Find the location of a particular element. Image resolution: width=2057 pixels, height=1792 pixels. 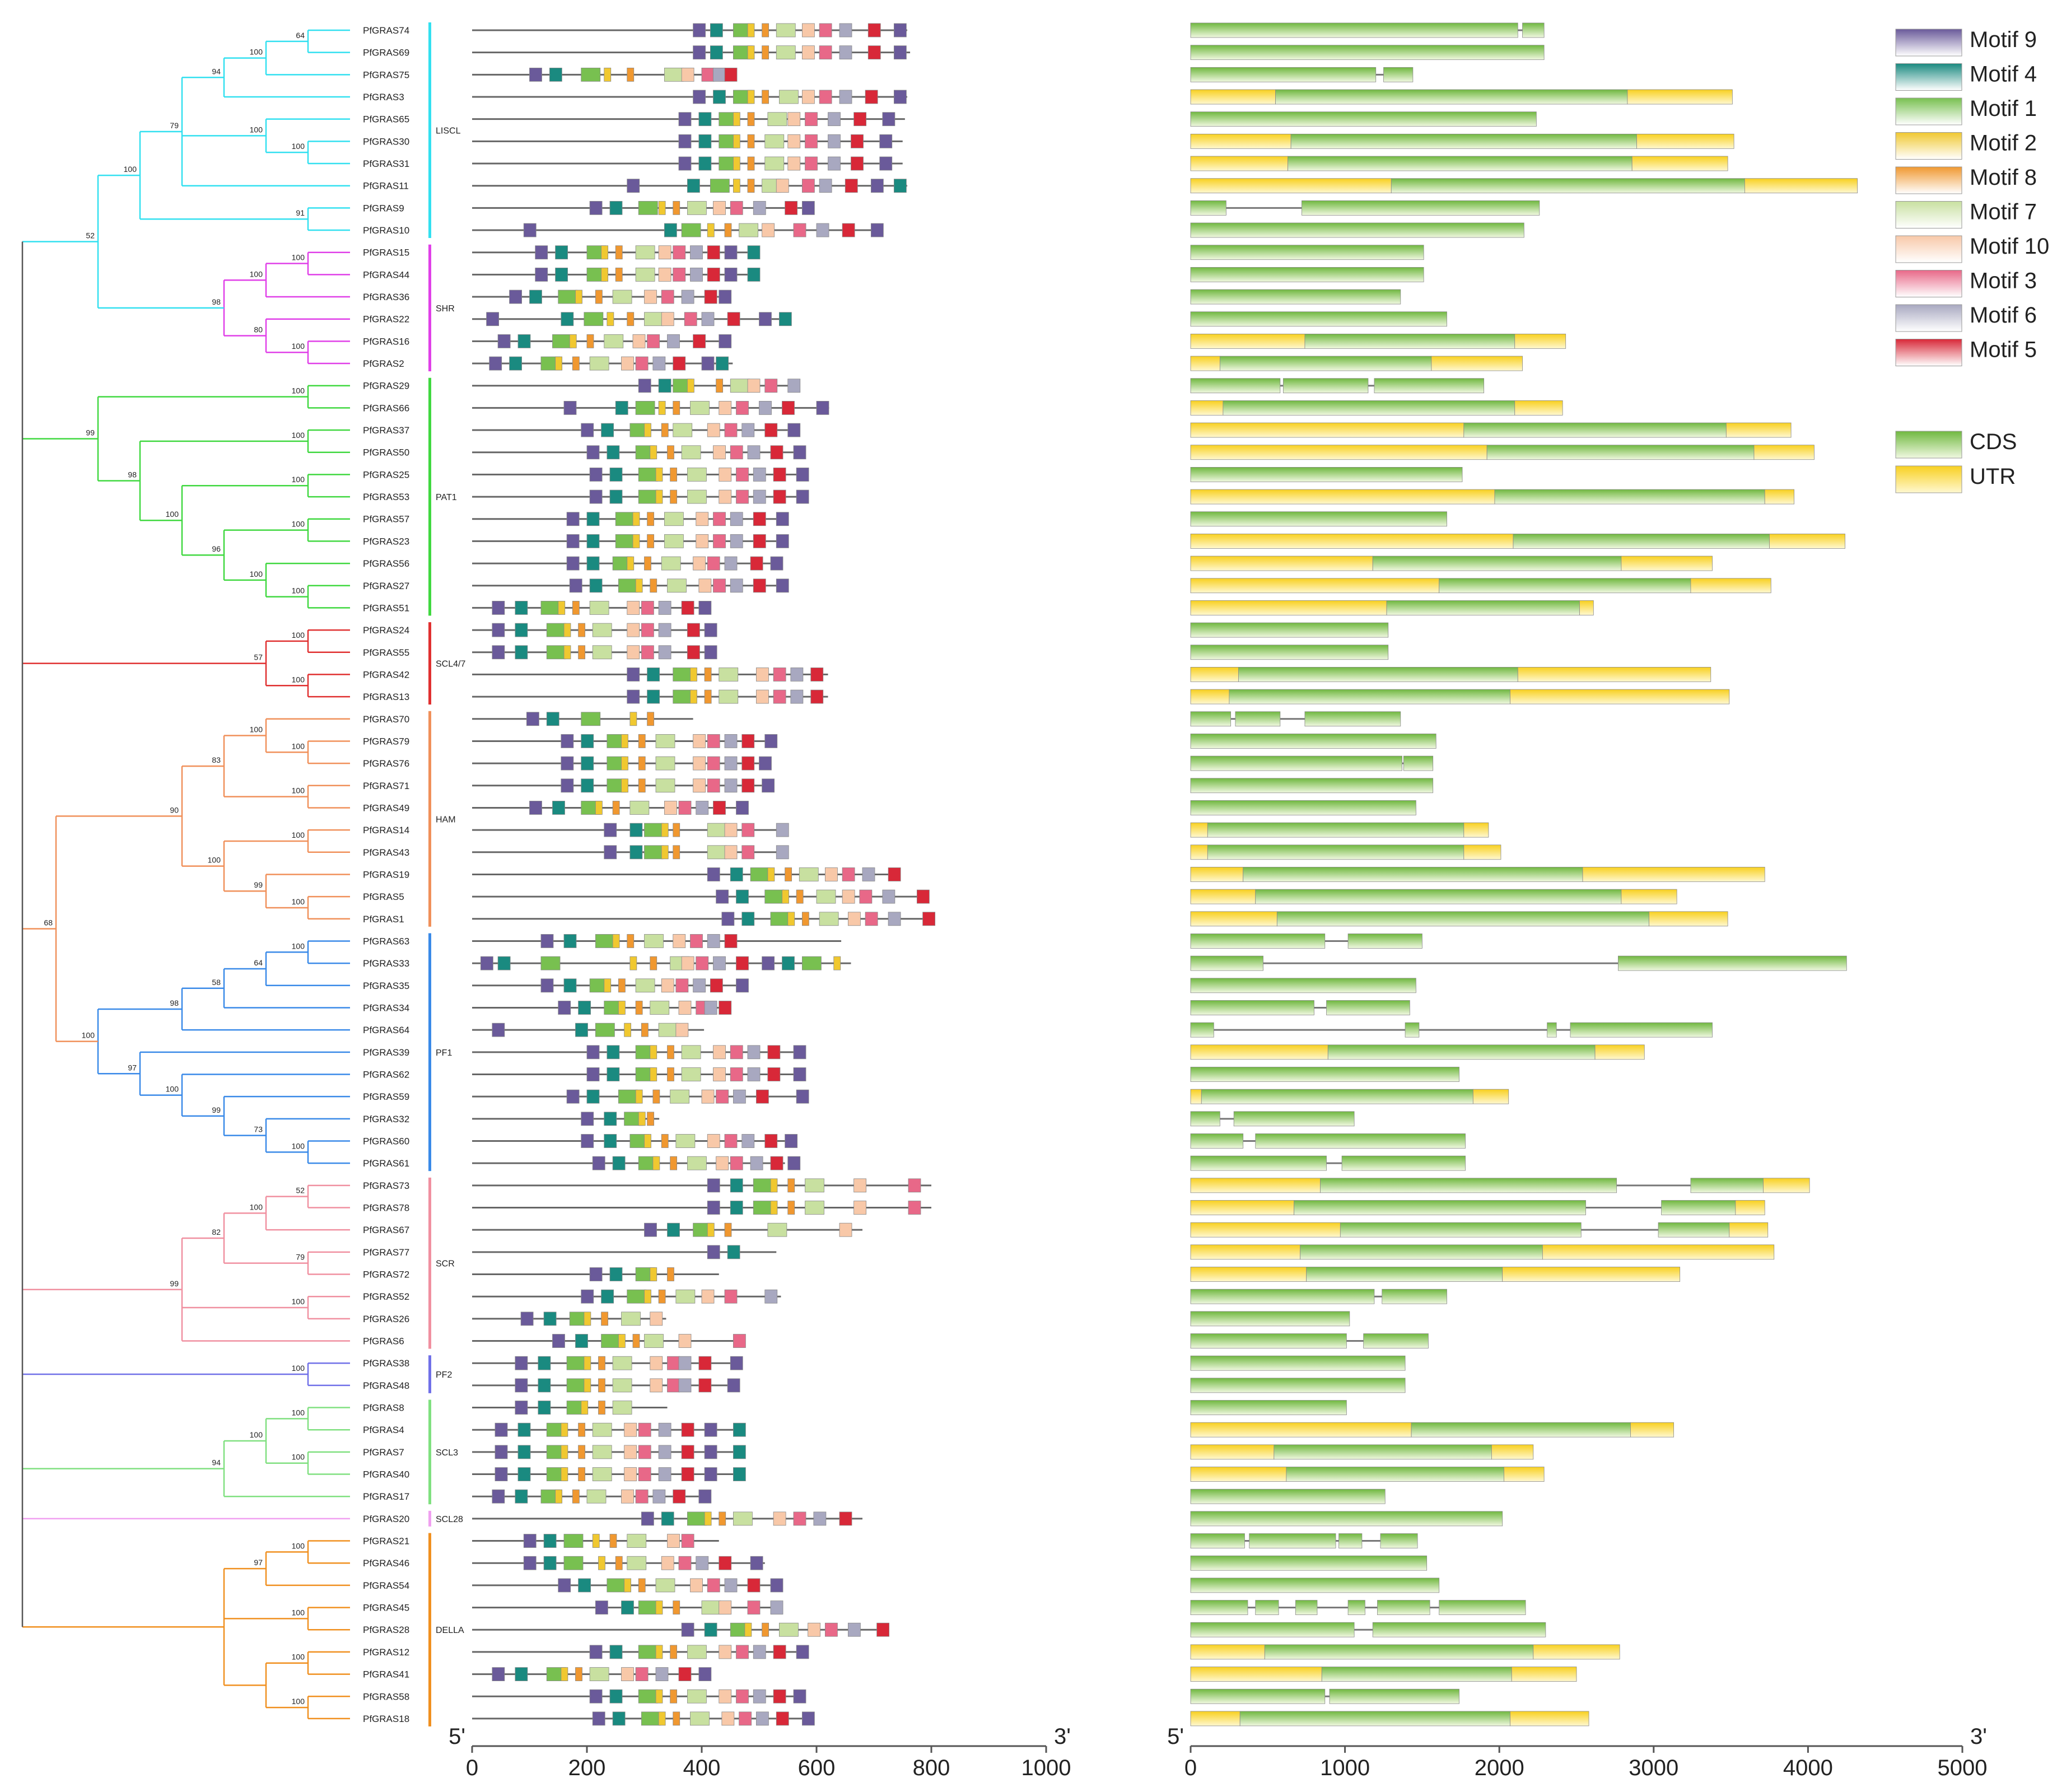

gene-label: PfGRAS34 is located at coordinates (386, 1008).